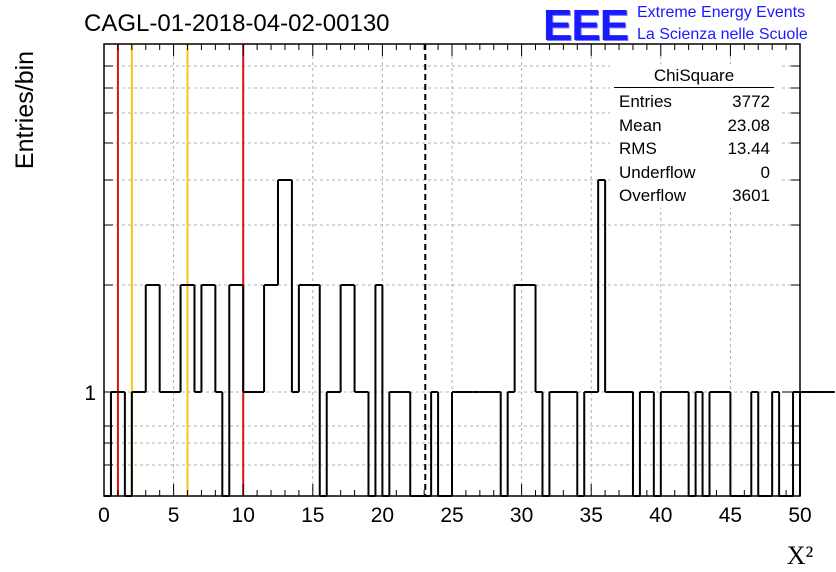 The image size is (836, 572). I want to click on stats-key: Overflow, so click(653, 195).